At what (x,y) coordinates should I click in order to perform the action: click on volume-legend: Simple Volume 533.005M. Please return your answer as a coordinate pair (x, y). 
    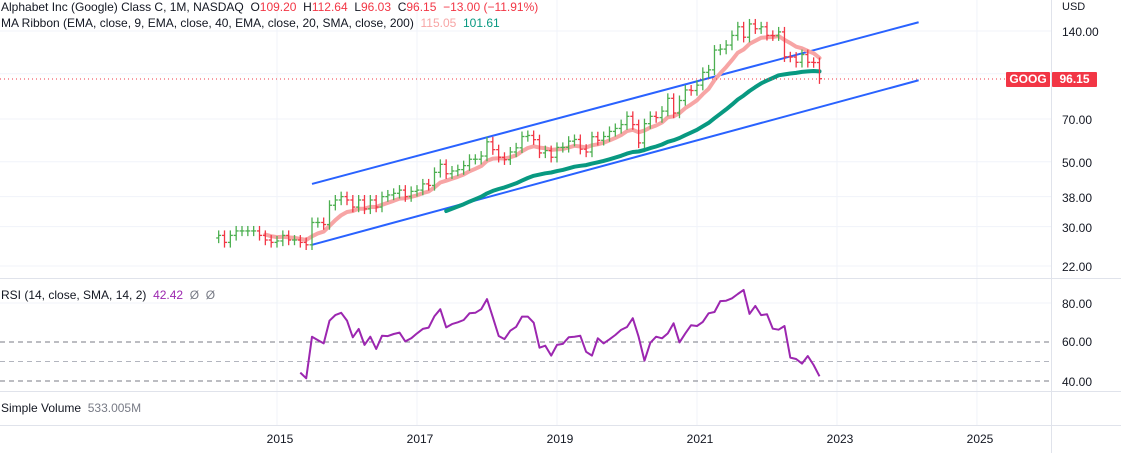
    Looking at the image, I should click on (71, 408).